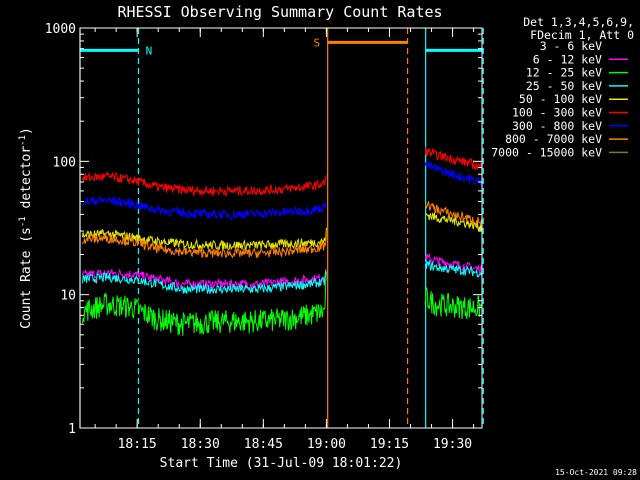  Describe the element at coordinates (578, 22) in the screenshot. I see `legend-header-0: Det 1,3,4,5,6,9,` at that location.